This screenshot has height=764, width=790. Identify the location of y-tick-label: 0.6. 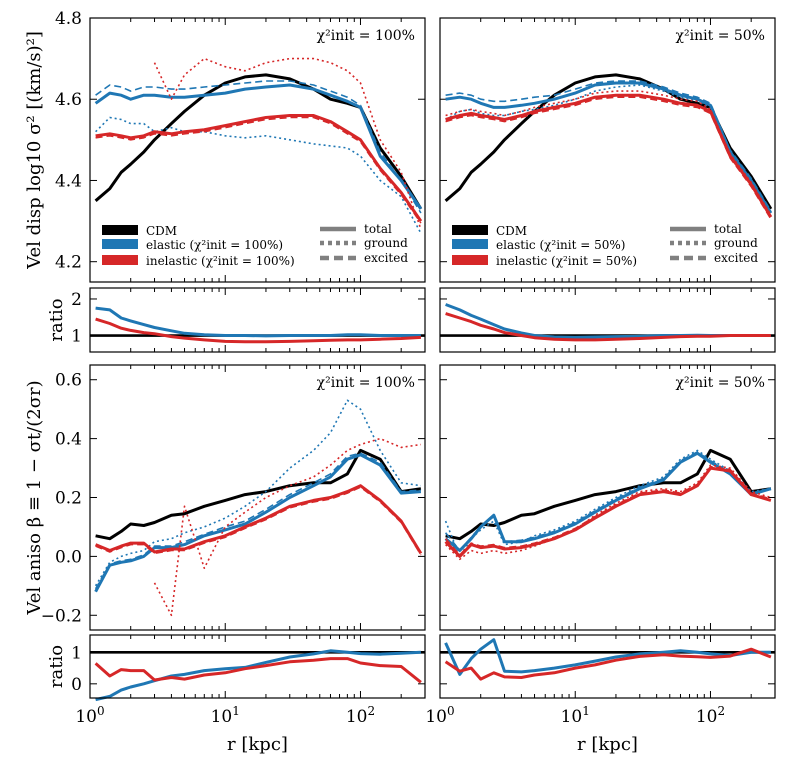
(68, 381).